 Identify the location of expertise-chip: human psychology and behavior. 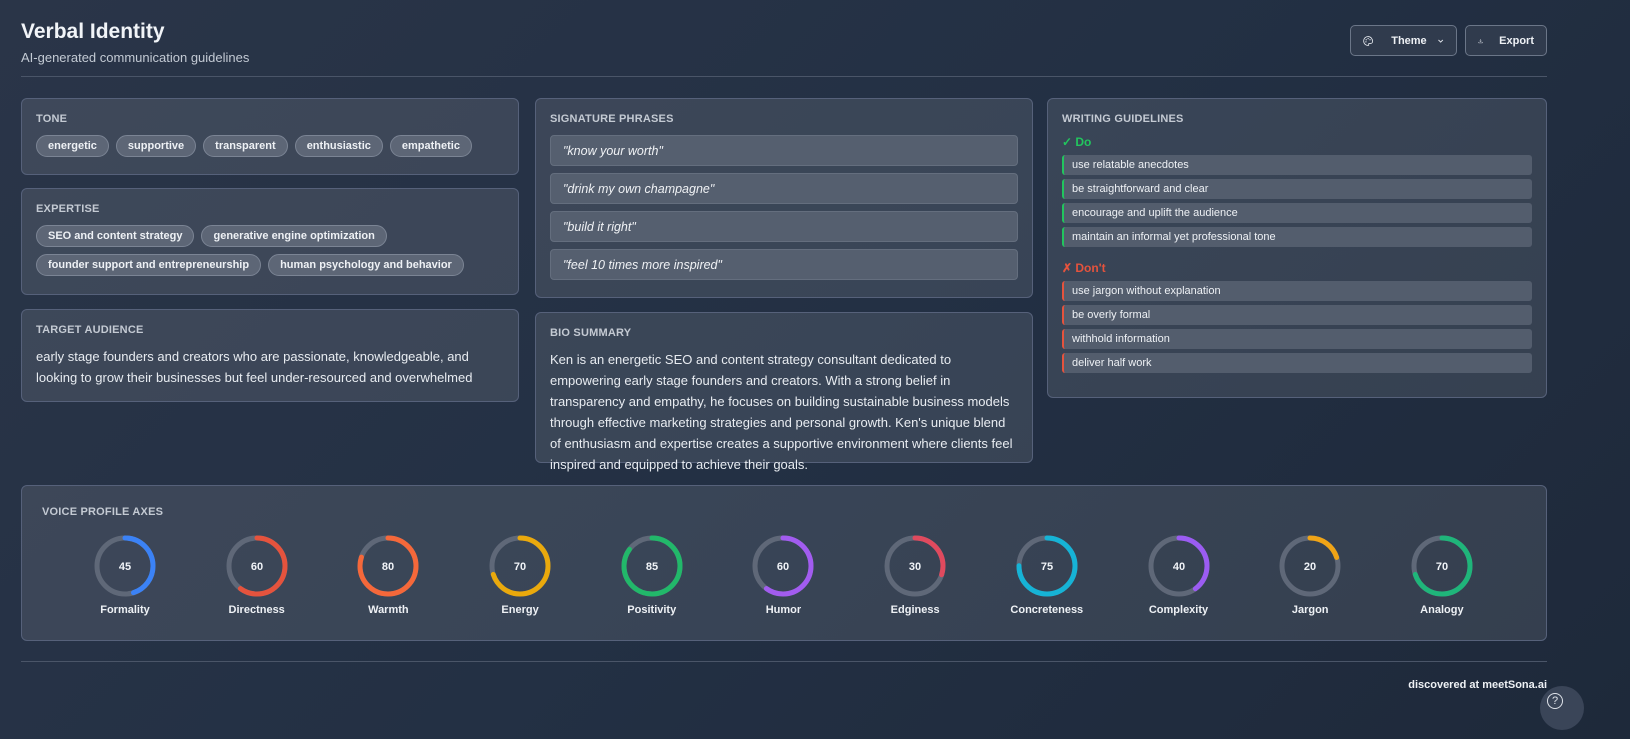
(366, 265).